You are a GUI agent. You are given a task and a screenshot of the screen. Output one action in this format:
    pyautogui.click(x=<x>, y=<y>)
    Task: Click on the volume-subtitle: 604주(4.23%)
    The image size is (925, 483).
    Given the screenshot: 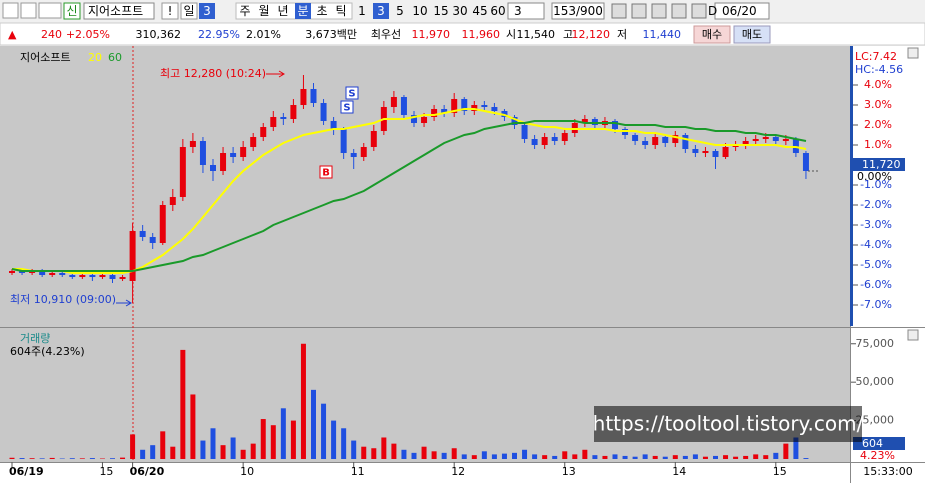 What is the action you would take?
    pyautogui.click(x=47, y=351)
    